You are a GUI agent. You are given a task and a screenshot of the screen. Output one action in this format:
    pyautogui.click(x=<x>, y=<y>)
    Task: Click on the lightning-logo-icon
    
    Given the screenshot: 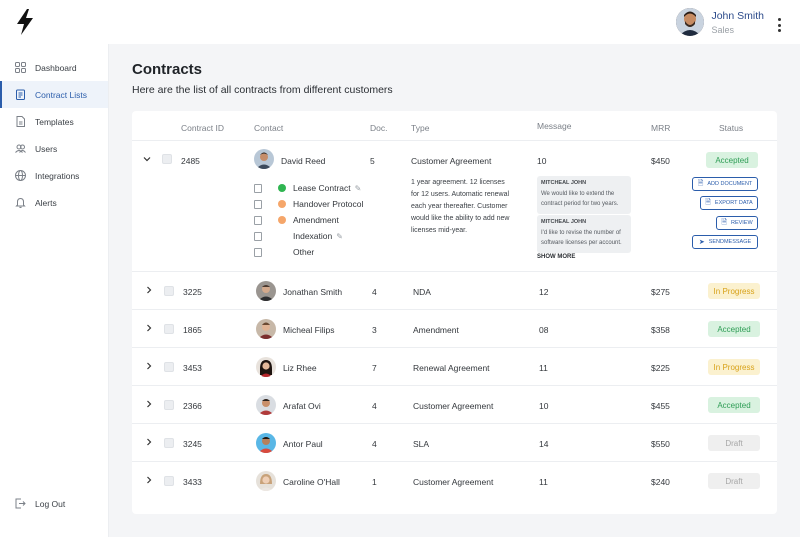 What is the action you would take?
    pyautogui.click(x=25, y=22)
    